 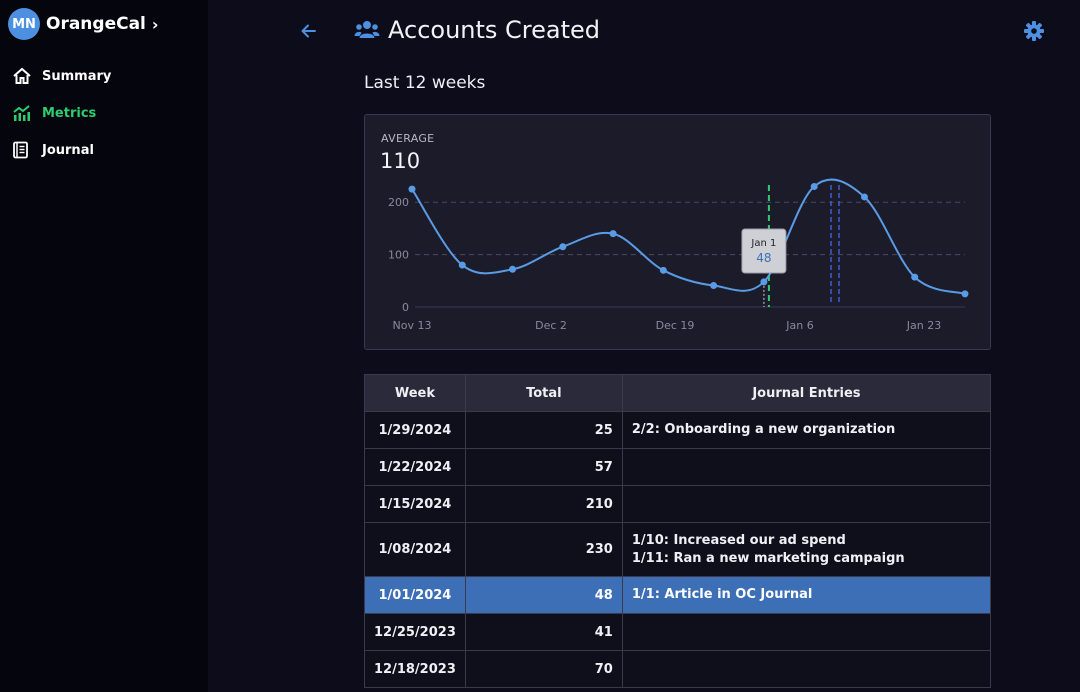 I want to click on back-button, so click(x=309, y=31).